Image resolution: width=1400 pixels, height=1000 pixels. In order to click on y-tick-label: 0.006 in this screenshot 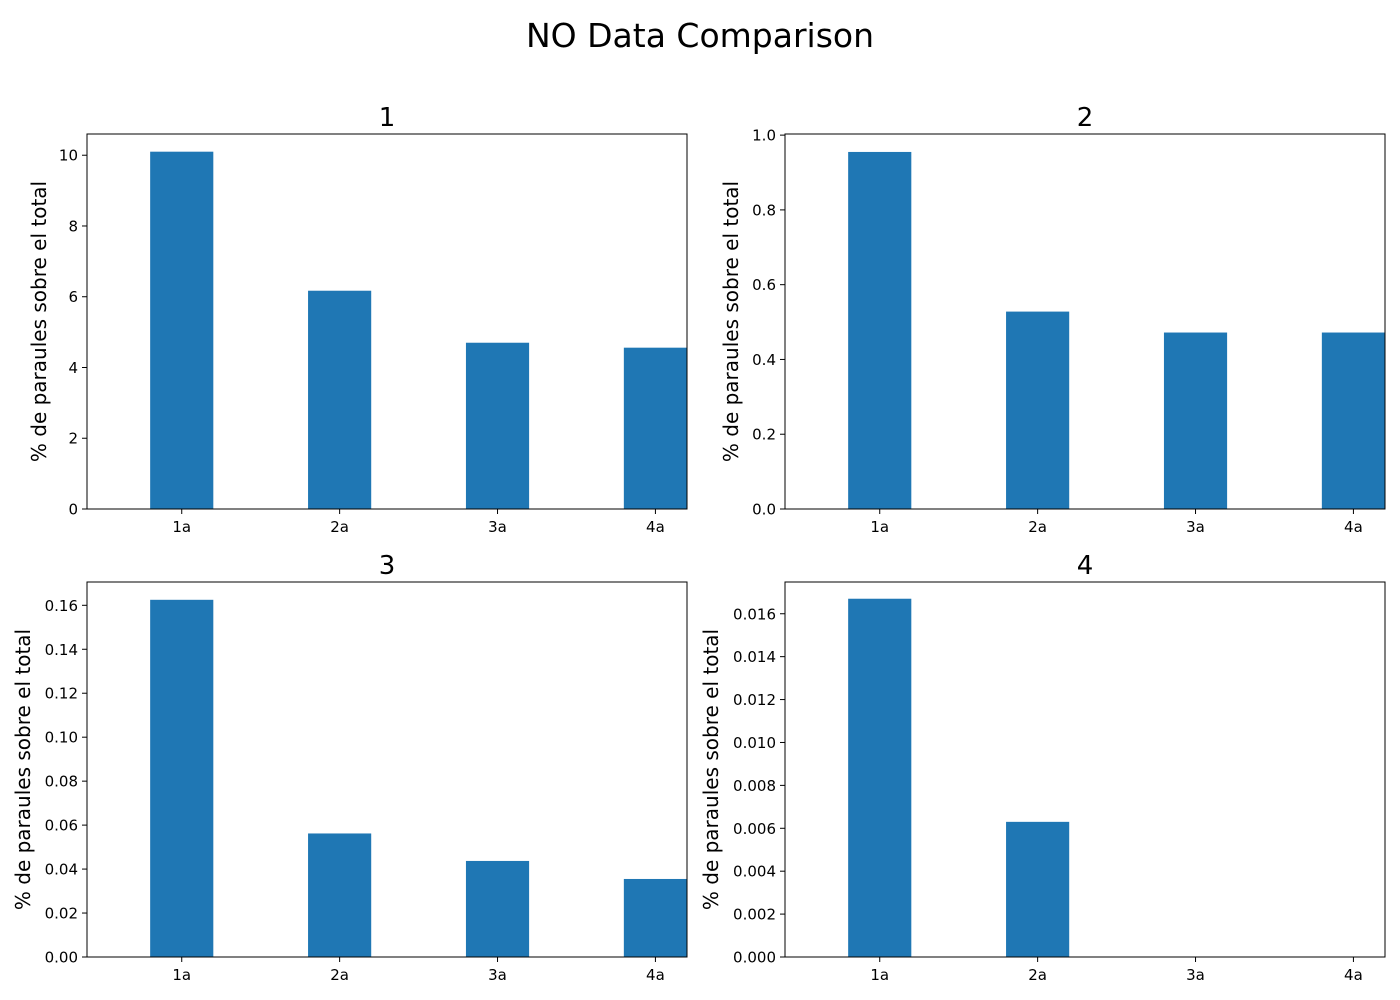, I will do `click(754, 829)`.